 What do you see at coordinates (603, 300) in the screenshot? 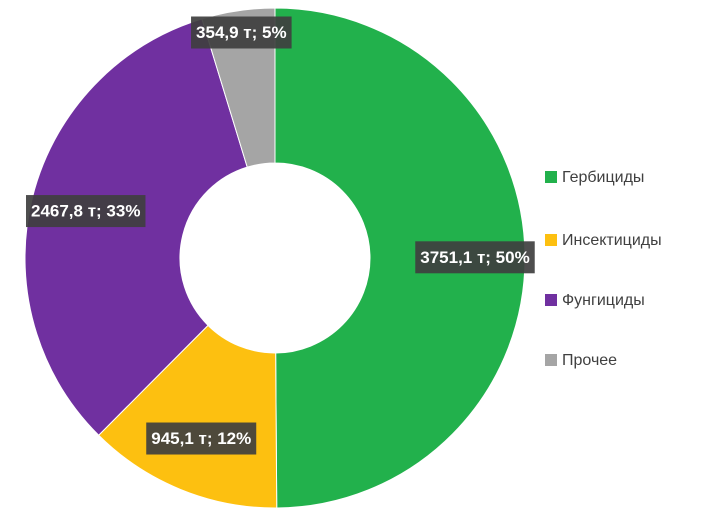
I see `legend-label: Фунгициды` at bounding box center [603, 300].